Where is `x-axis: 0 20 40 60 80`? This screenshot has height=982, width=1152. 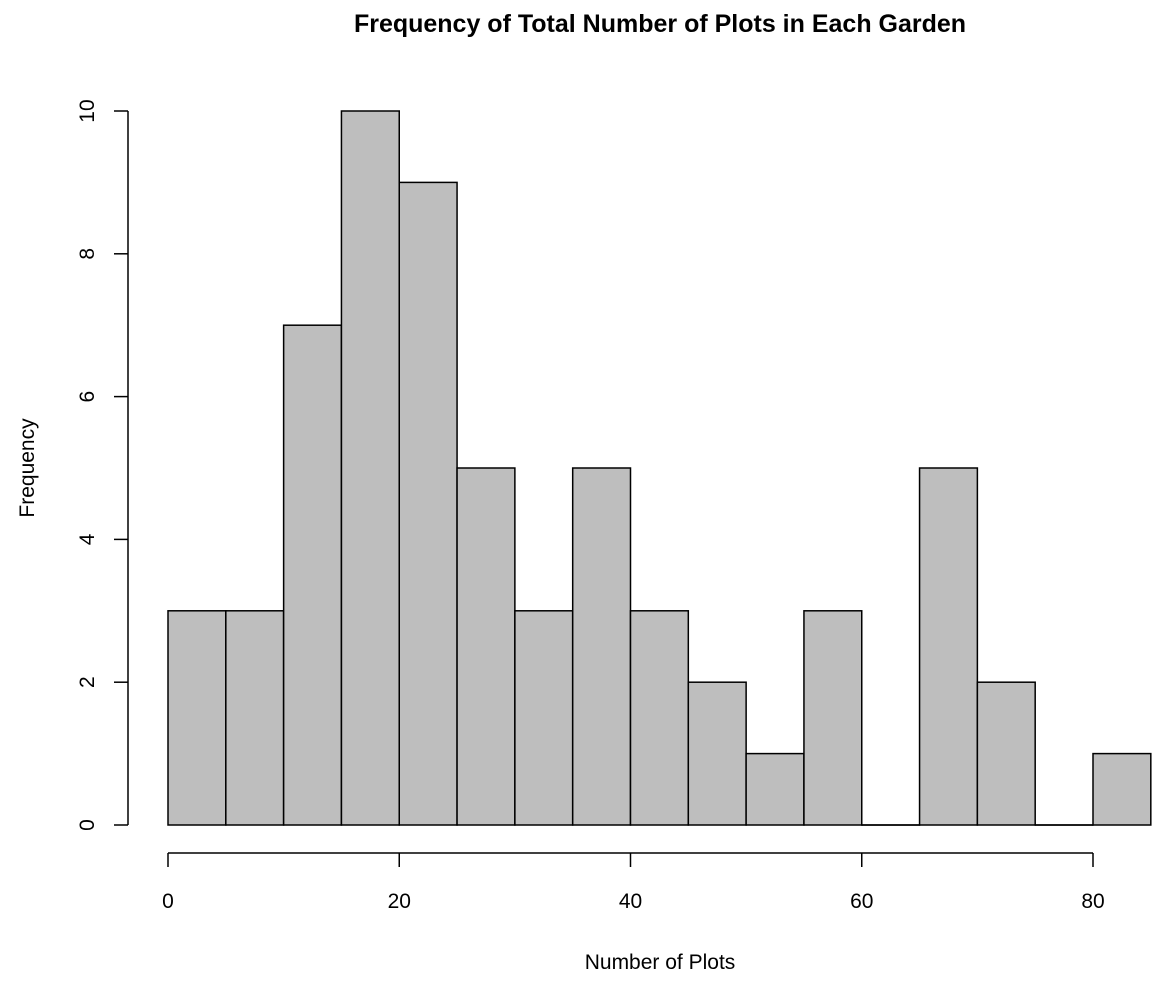
x-axis: 0 20 40 60 80 is located at coordinates (633, 882).